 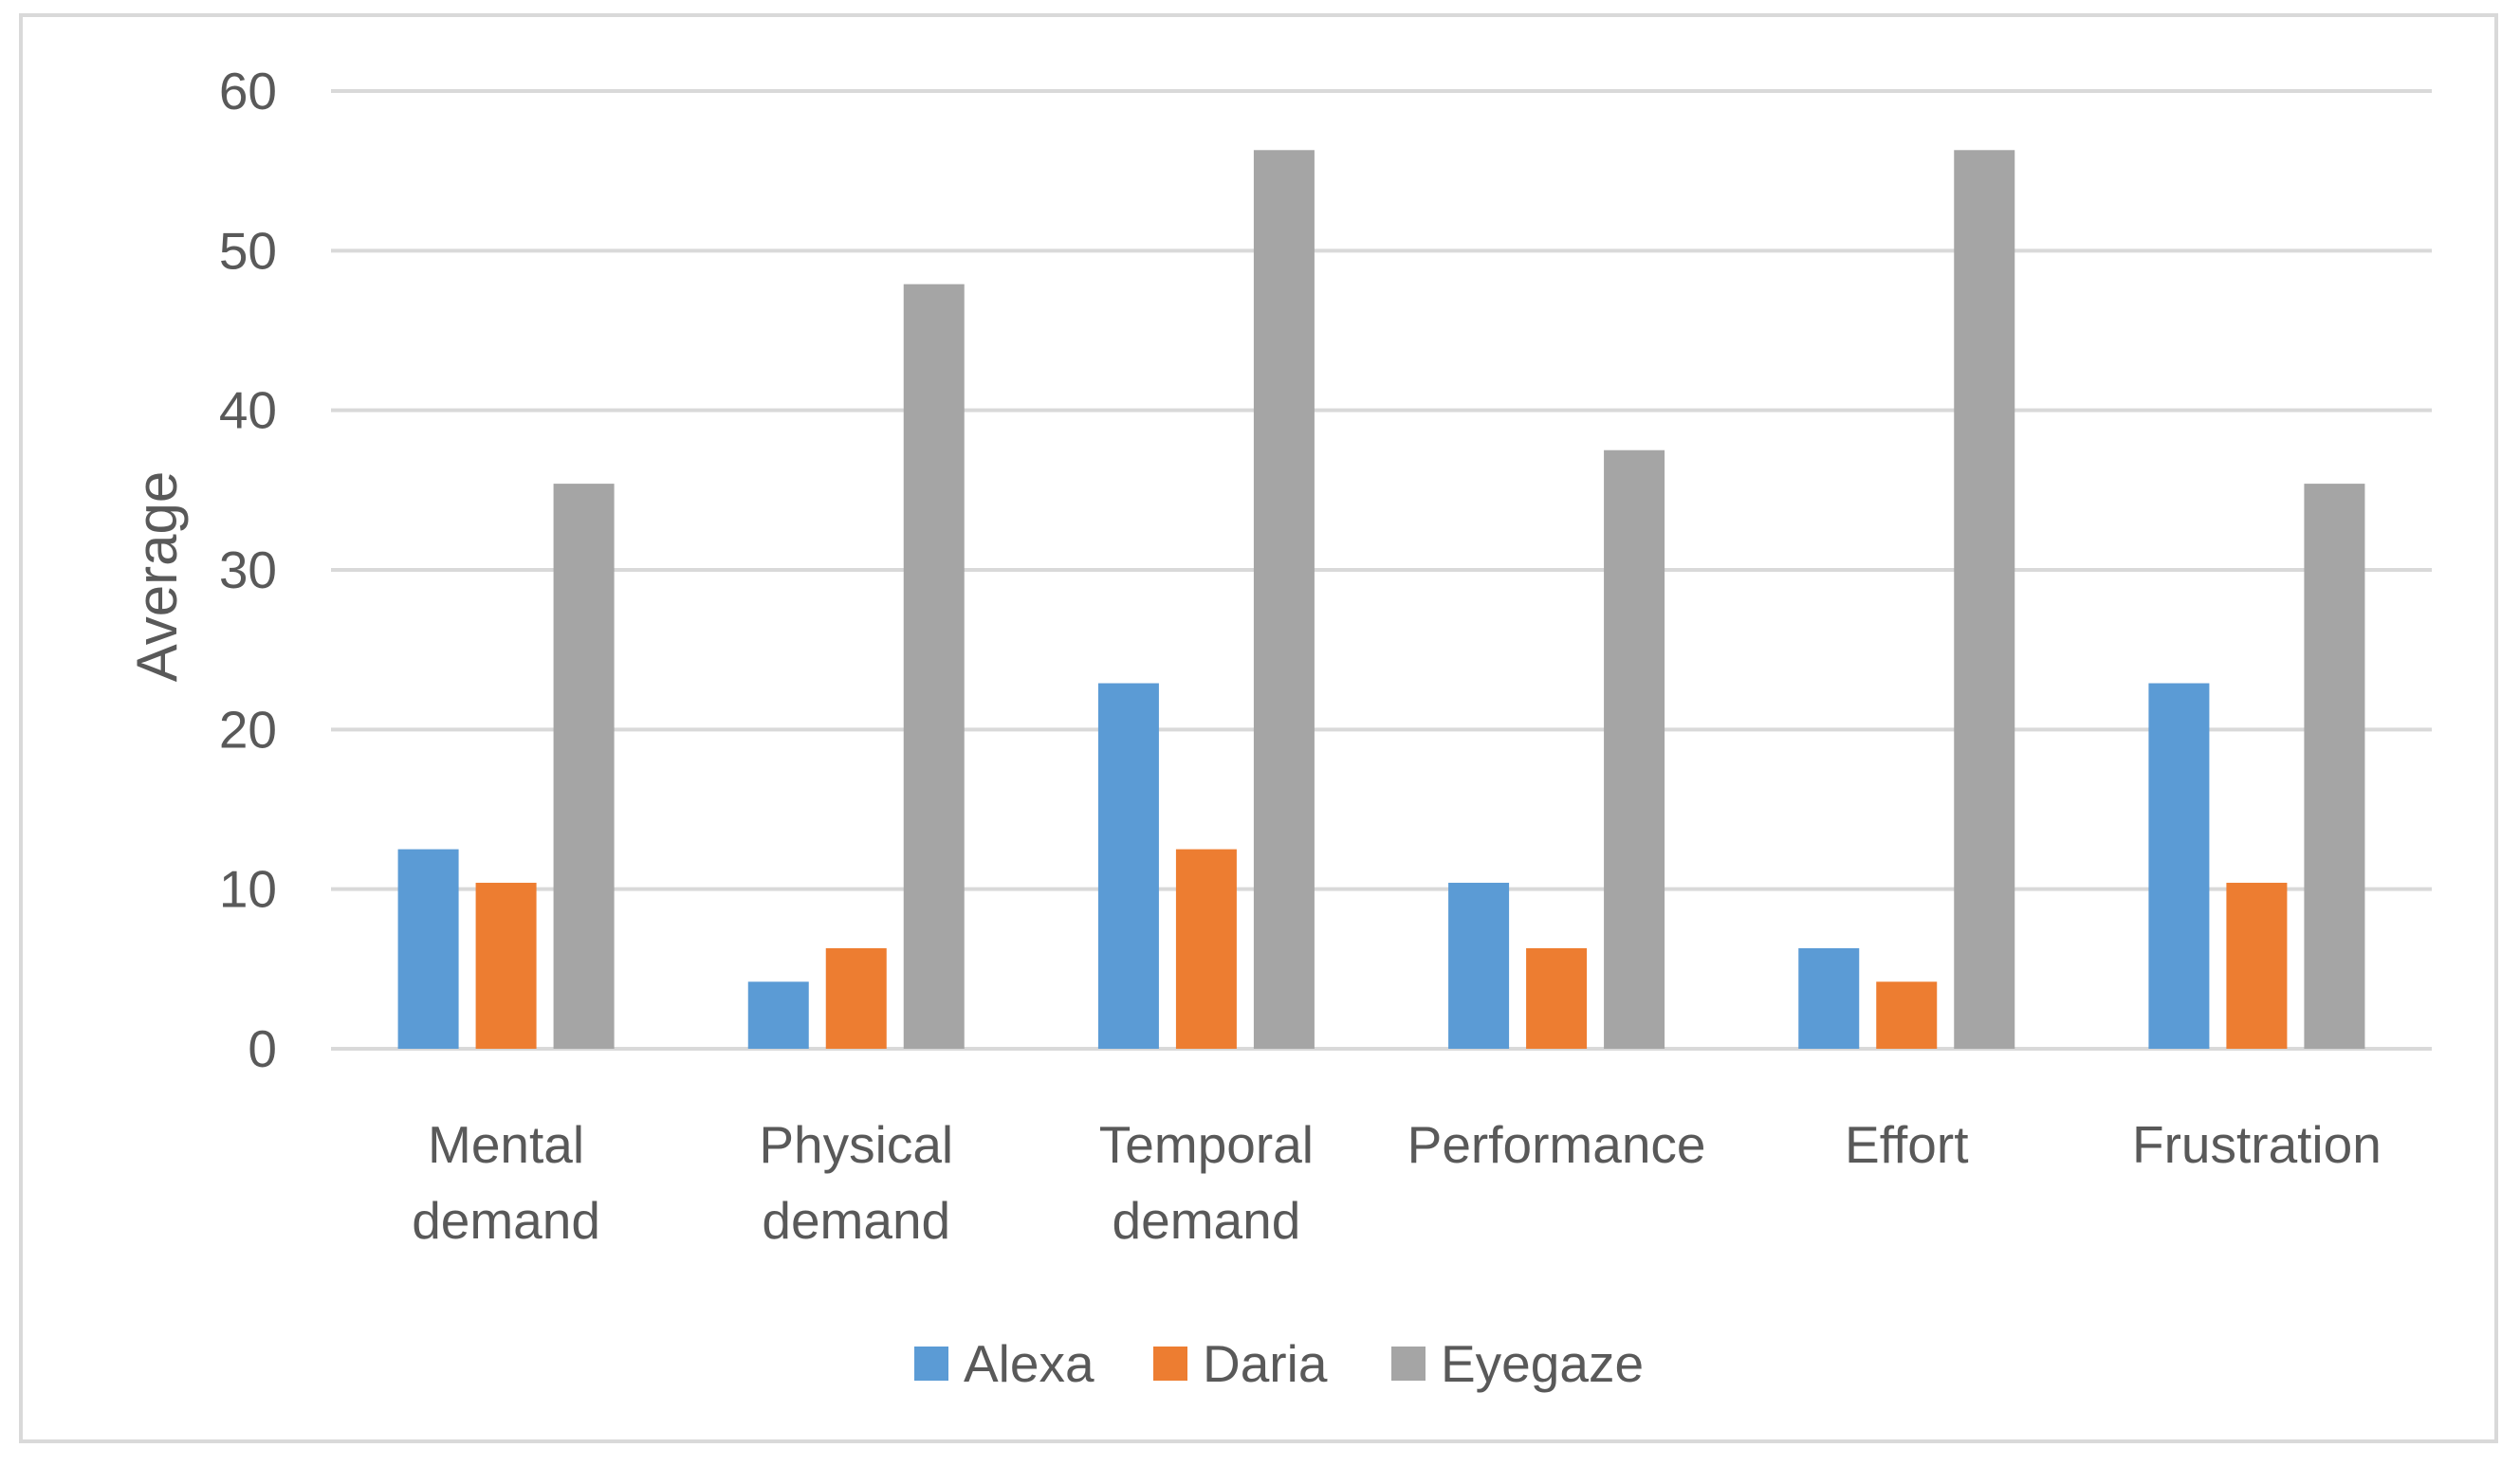 I want to click on y-tick-label: 60, so click(x=248, y=91).